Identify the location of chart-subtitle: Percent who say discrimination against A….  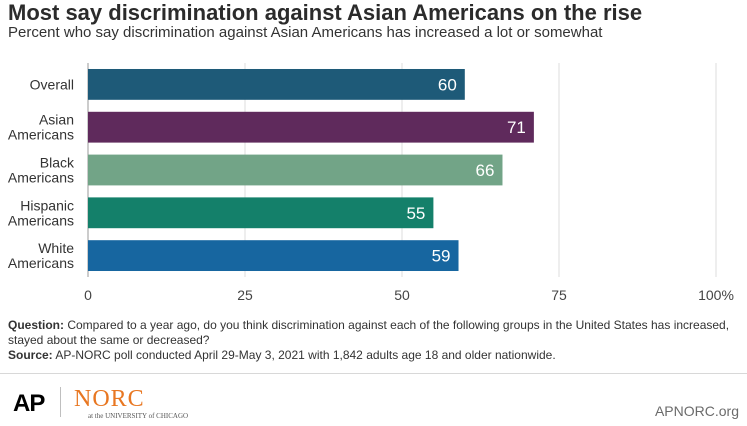
(305, 32).